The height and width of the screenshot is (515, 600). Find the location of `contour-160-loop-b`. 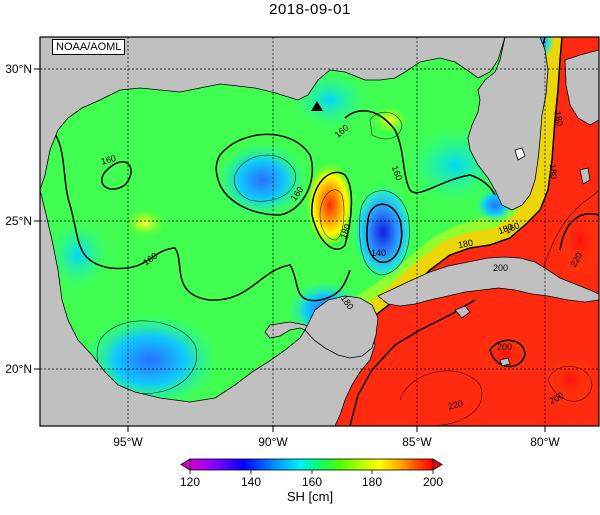

contour-160-loop-b is located at coordinates (264, 174).